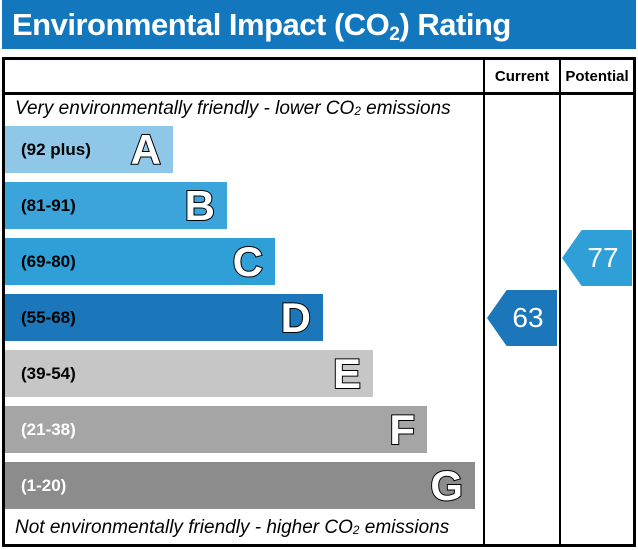 Image resolution: width=638 pixels, height=550 pixels. I want to click on header-divider, so click(319, 93).